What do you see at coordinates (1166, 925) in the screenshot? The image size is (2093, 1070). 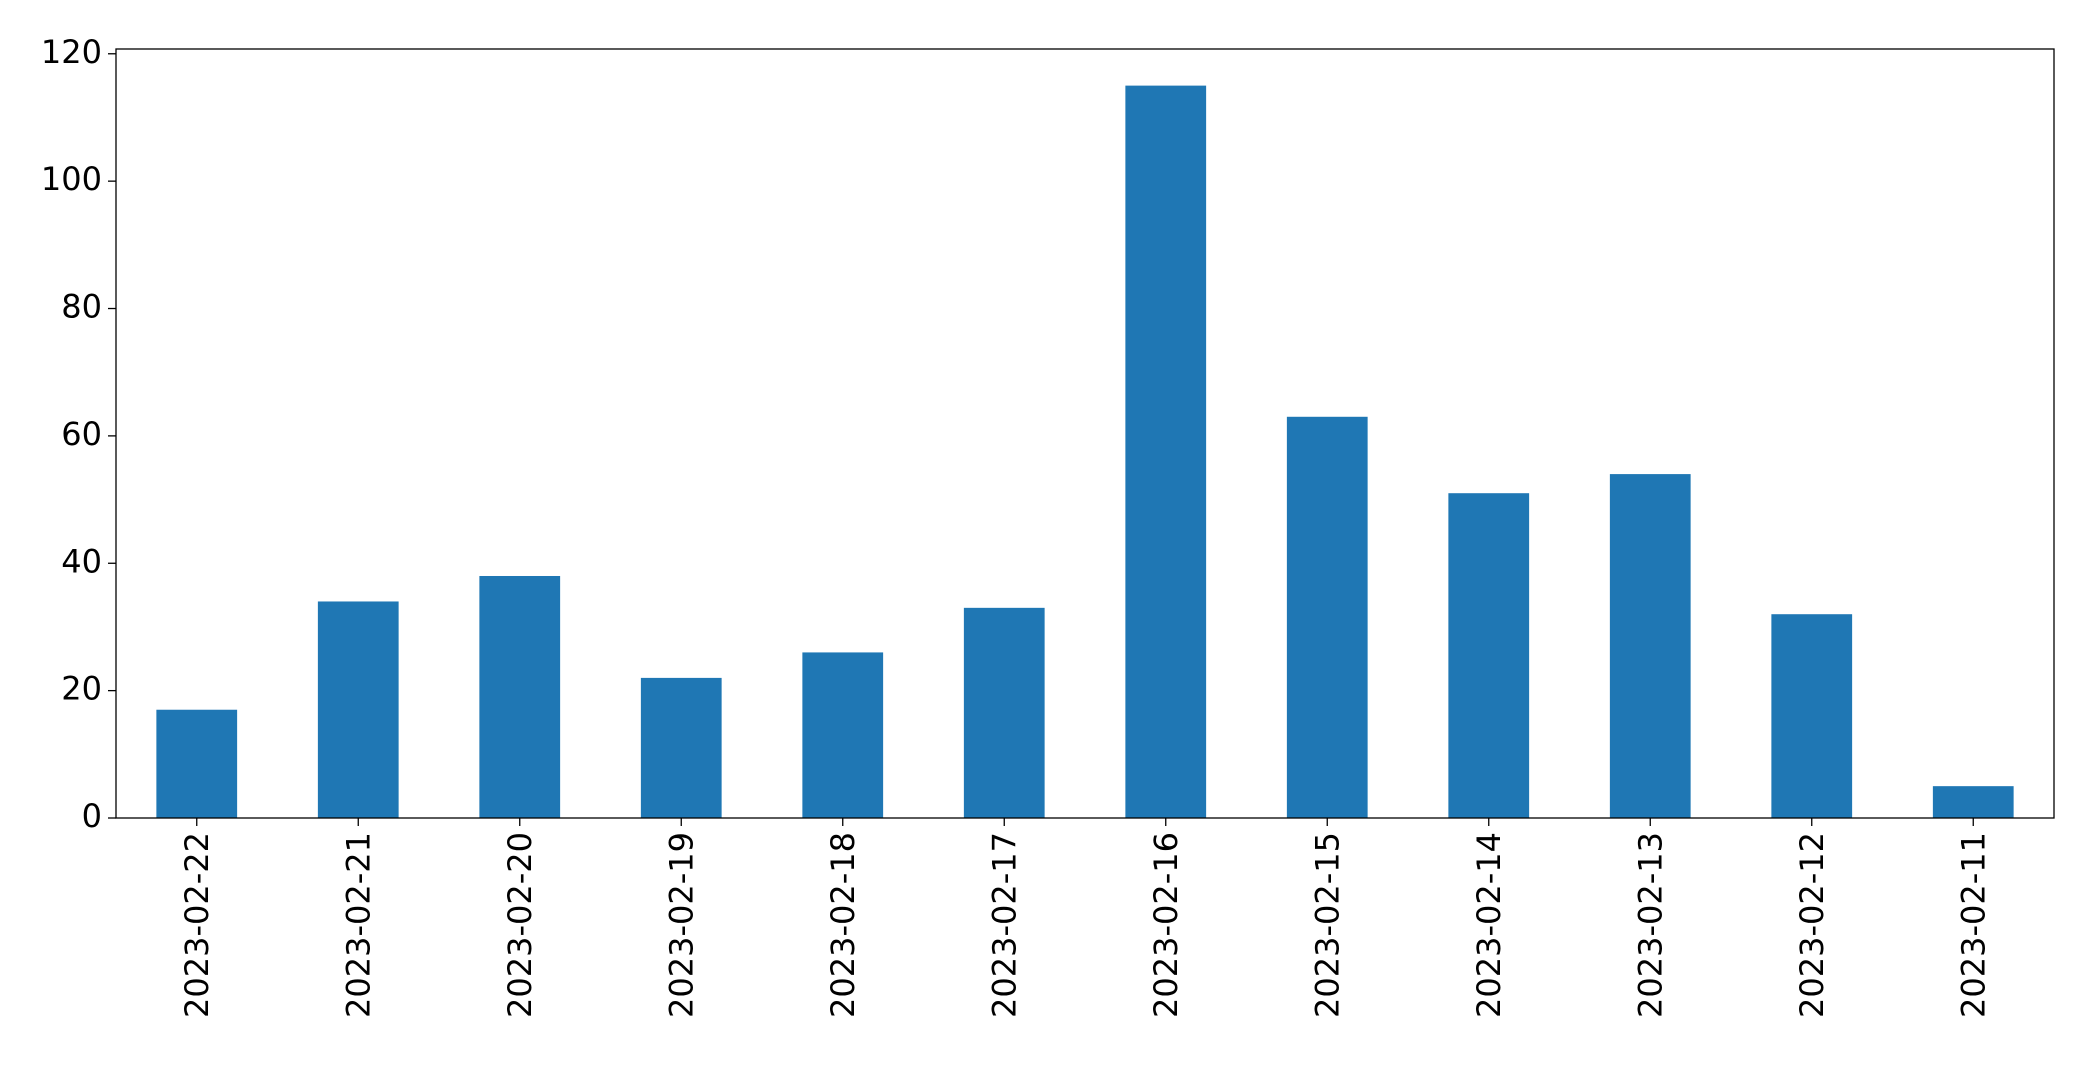 I see `x-tick-label: 2023-02-16` at bounding box center [1166, 925].